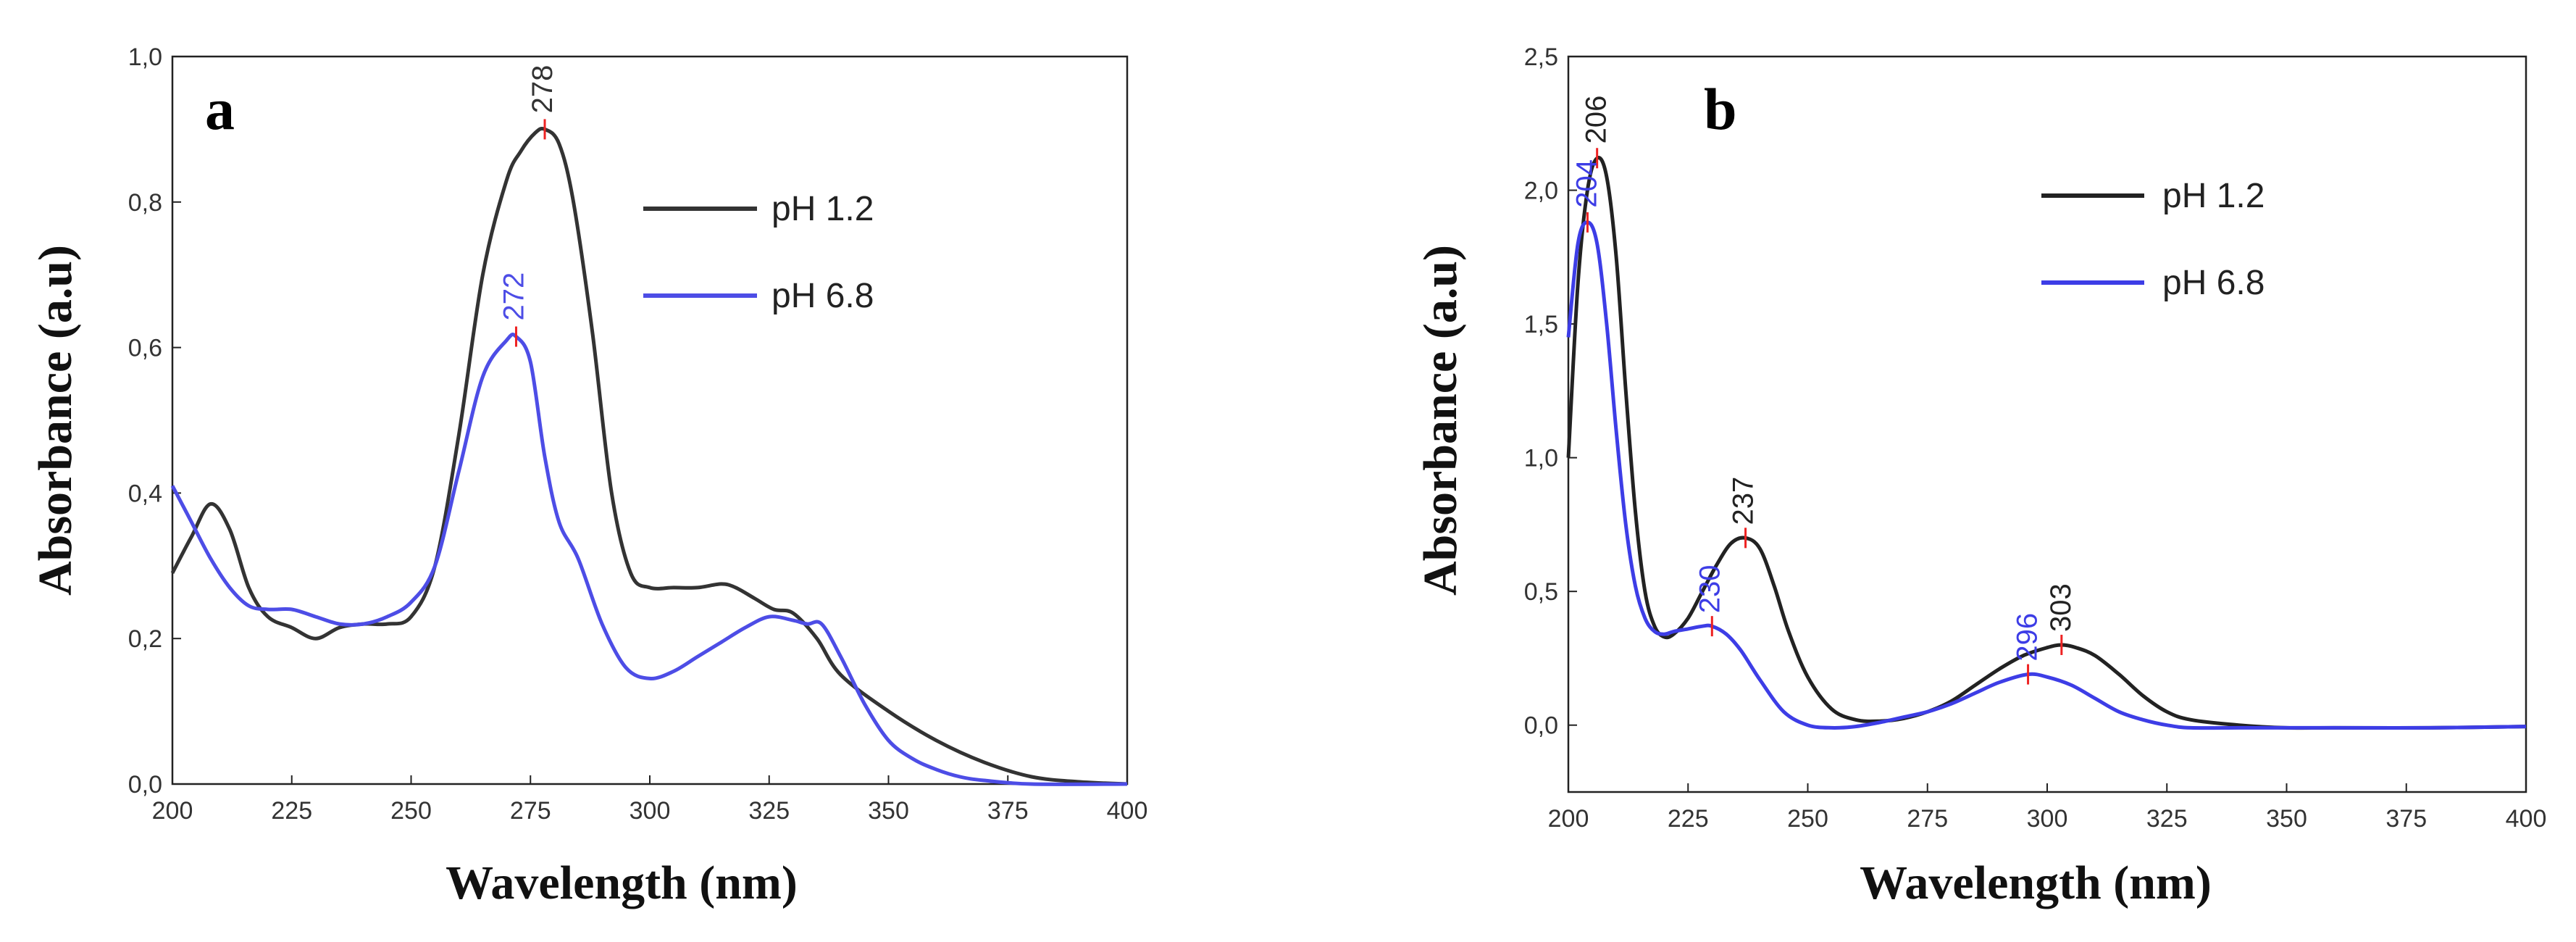 The image size is (2576, 942). Describe the element at coordinates (2213, 196) in the screenshot. I see `panel-b-legend-label: pH 1.2` at that location.